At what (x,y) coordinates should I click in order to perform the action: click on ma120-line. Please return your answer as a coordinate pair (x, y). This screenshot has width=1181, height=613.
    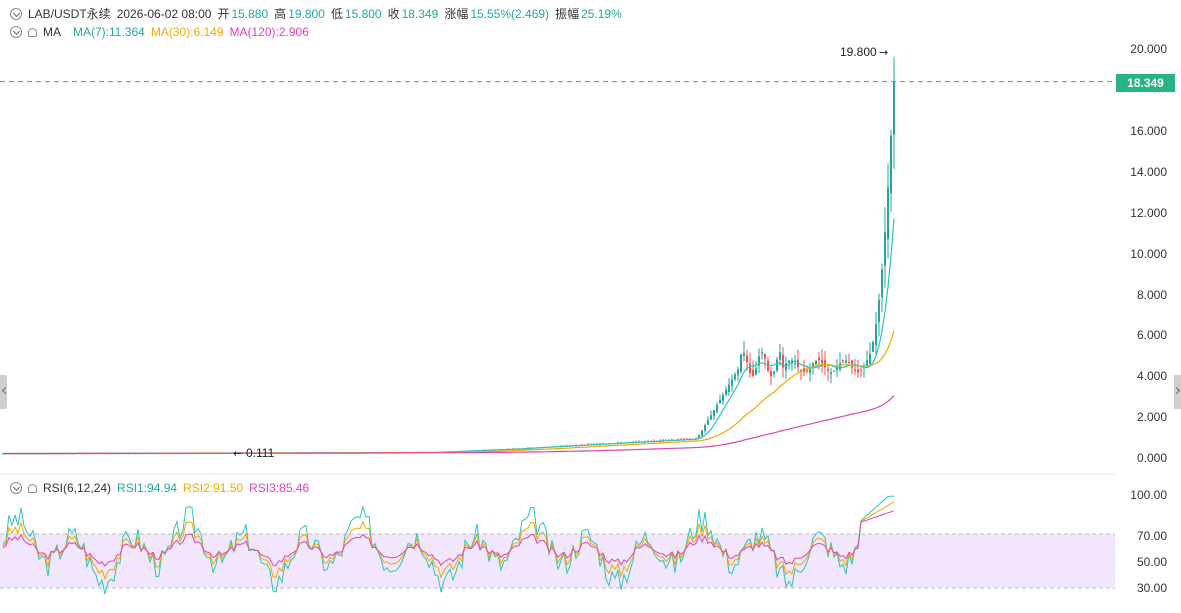
    Looking at the image, I should click on (448, 425).